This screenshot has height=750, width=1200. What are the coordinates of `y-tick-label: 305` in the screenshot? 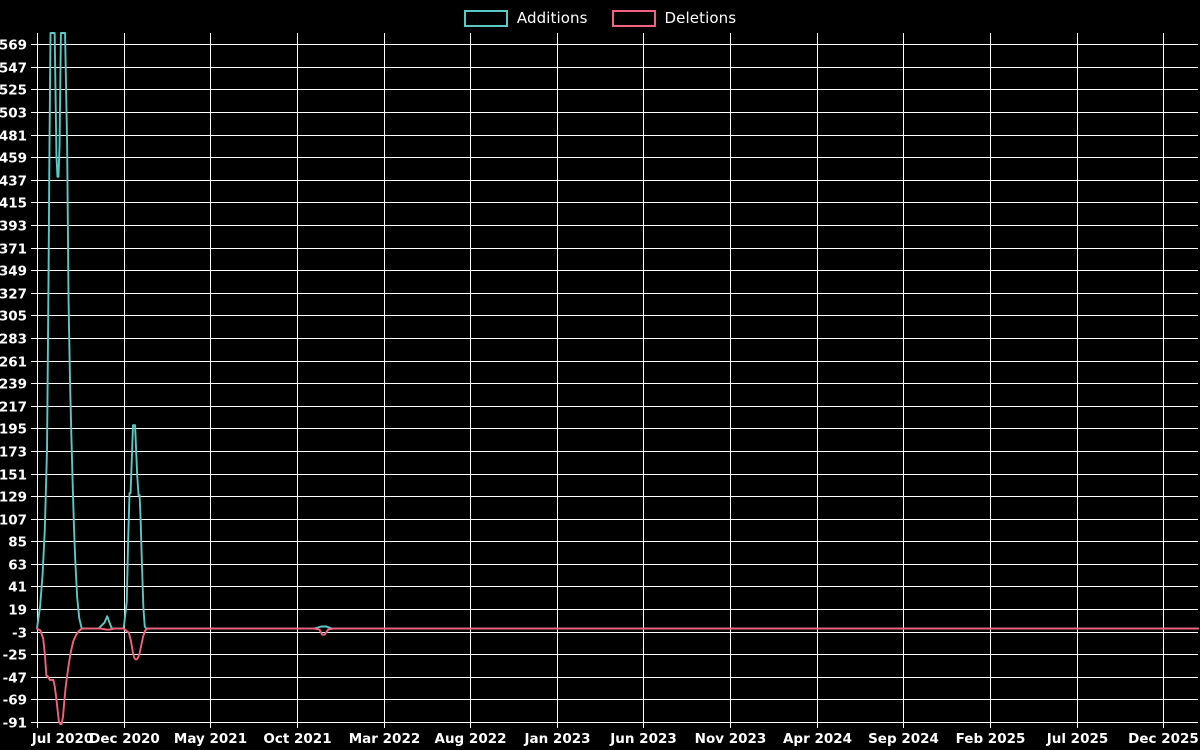 It's located at (13, 317).